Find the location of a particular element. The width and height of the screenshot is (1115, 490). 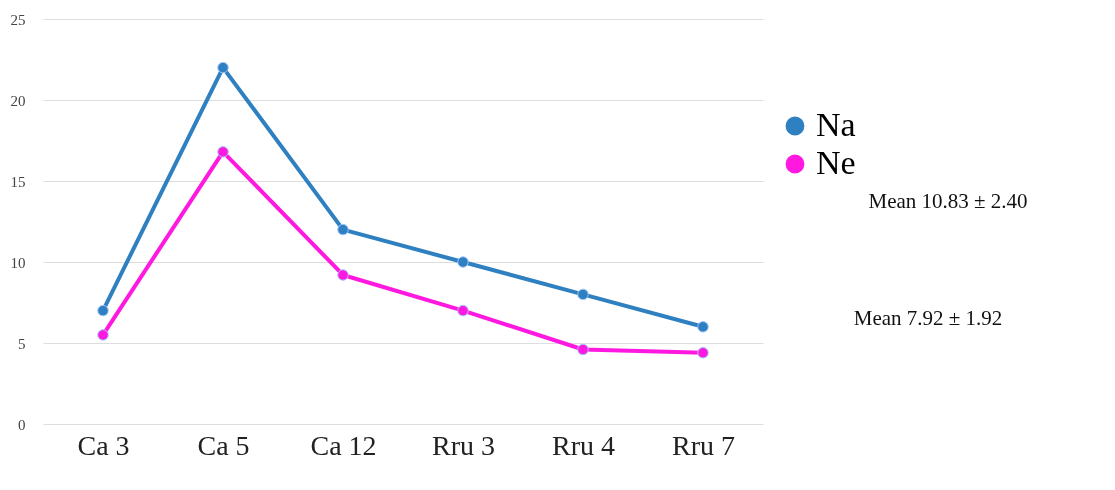

legend-label: Na is located at coordinates (836, 124).